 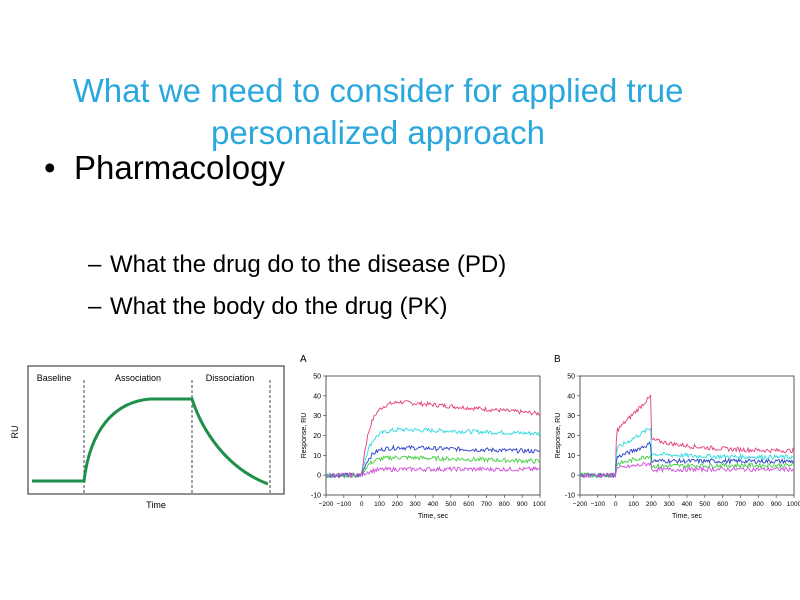 What do you see at coordinates (308, 264) in the screenshot?
I see `sub-item-text: What the drug do to the disease (PD)` at bounding box center [308, 264].